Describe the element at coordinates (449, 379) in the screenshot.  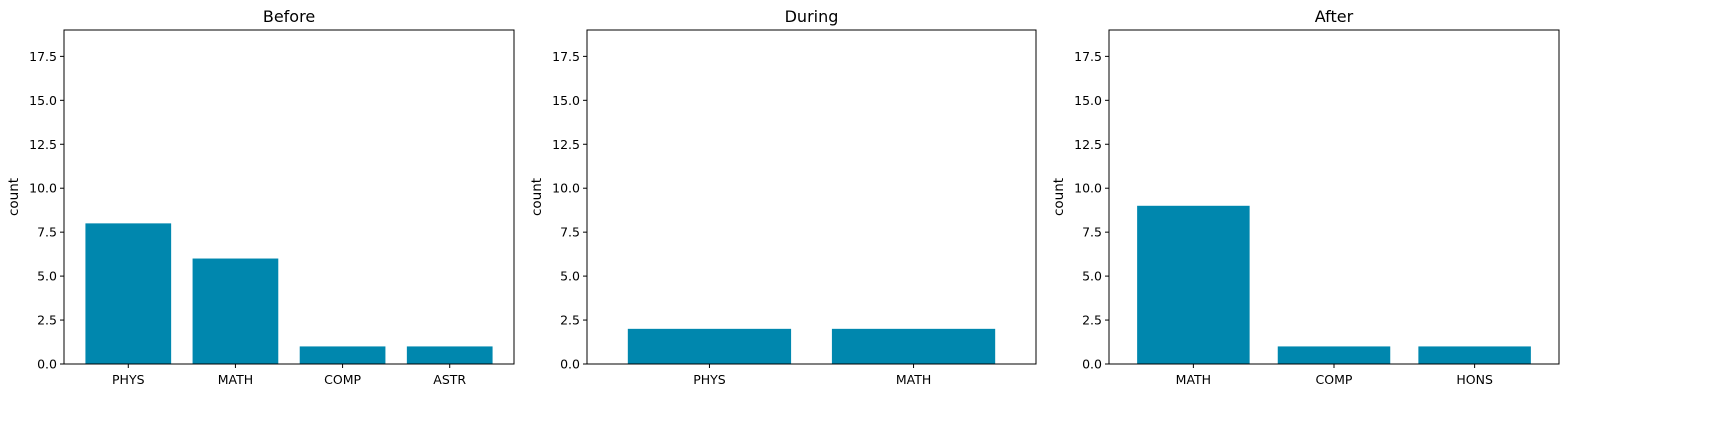
I see `x-tick-label: ASTR` at that location.